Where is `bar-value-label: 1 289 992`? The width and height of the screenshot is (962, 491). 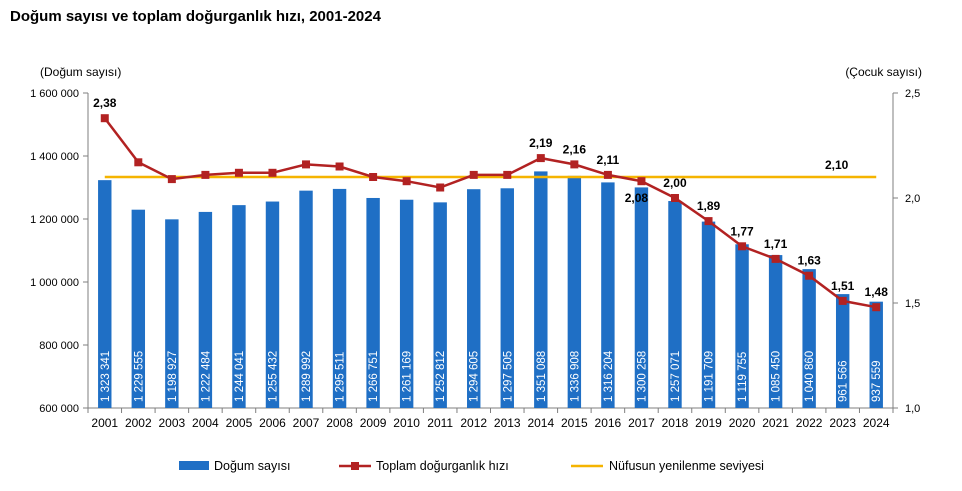 bar-value-label: 1 289 992 is located at coordinates (307, 376).